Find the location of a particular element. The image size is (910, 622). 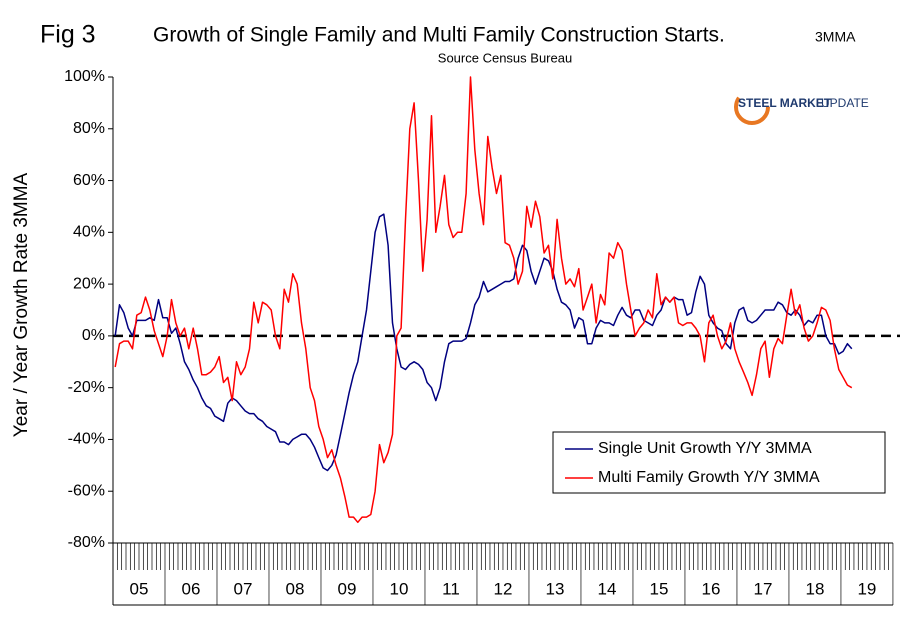

y-tick-label: -20% is located at coordinates (86, 387).